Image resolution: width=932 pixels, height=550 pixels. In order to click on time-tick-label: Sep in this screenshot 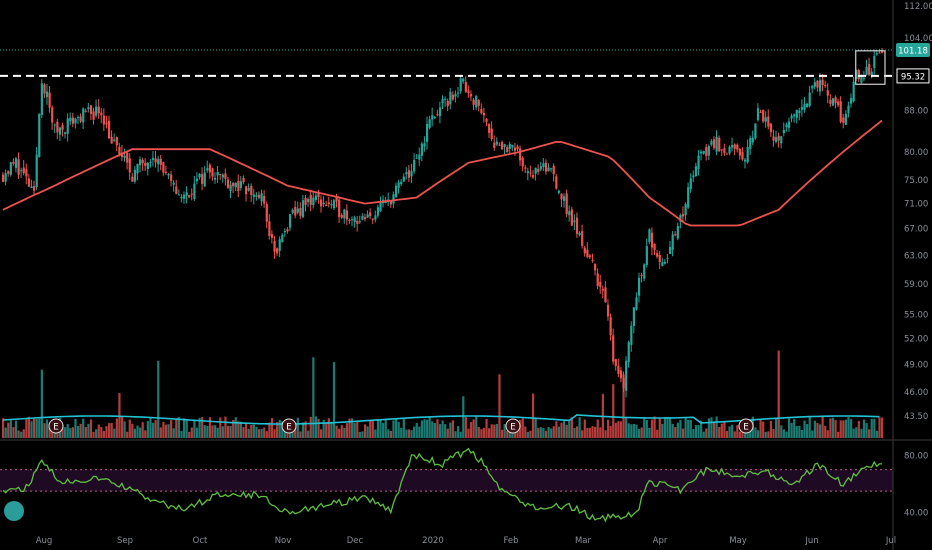, I will do `click(125, 541)`.